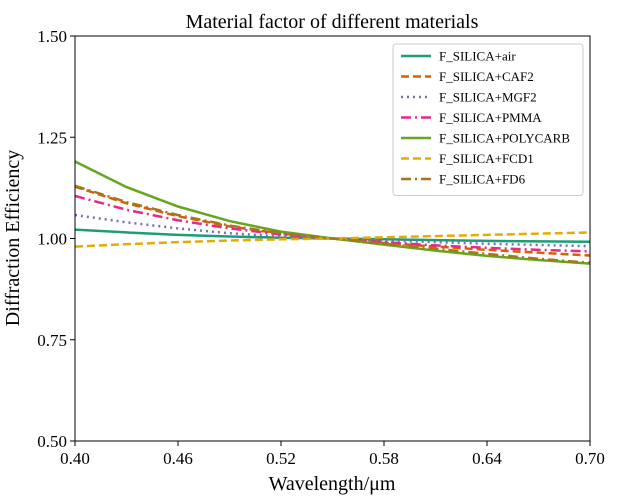 Image resolution: width=634 pixels, height=503 pixels. What do you see at coordinates (332, 22) in the screenshot?
I see `chart-title: Material factor of different materials` at bounding box center [332, 22].